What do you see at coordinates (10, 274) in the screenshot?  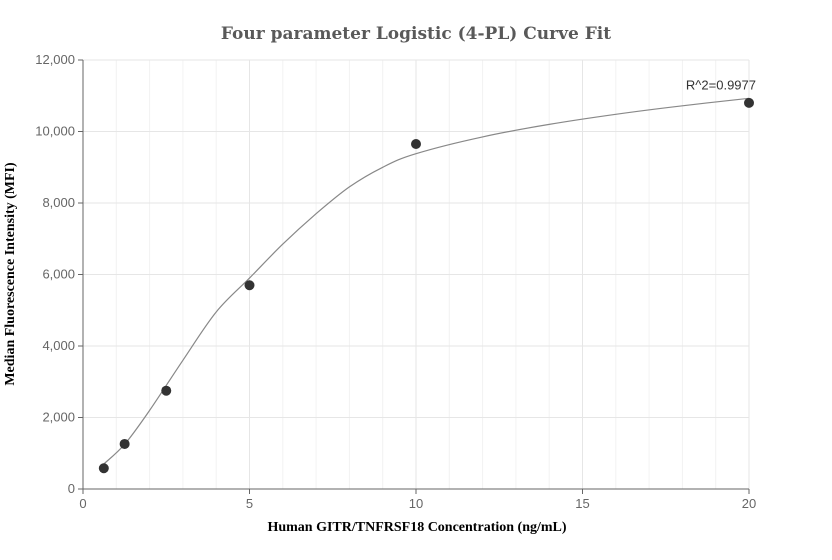 I see `y-axis-label: Median Fluorescence Intensity (MFI)` at bounding box center [10, 274].